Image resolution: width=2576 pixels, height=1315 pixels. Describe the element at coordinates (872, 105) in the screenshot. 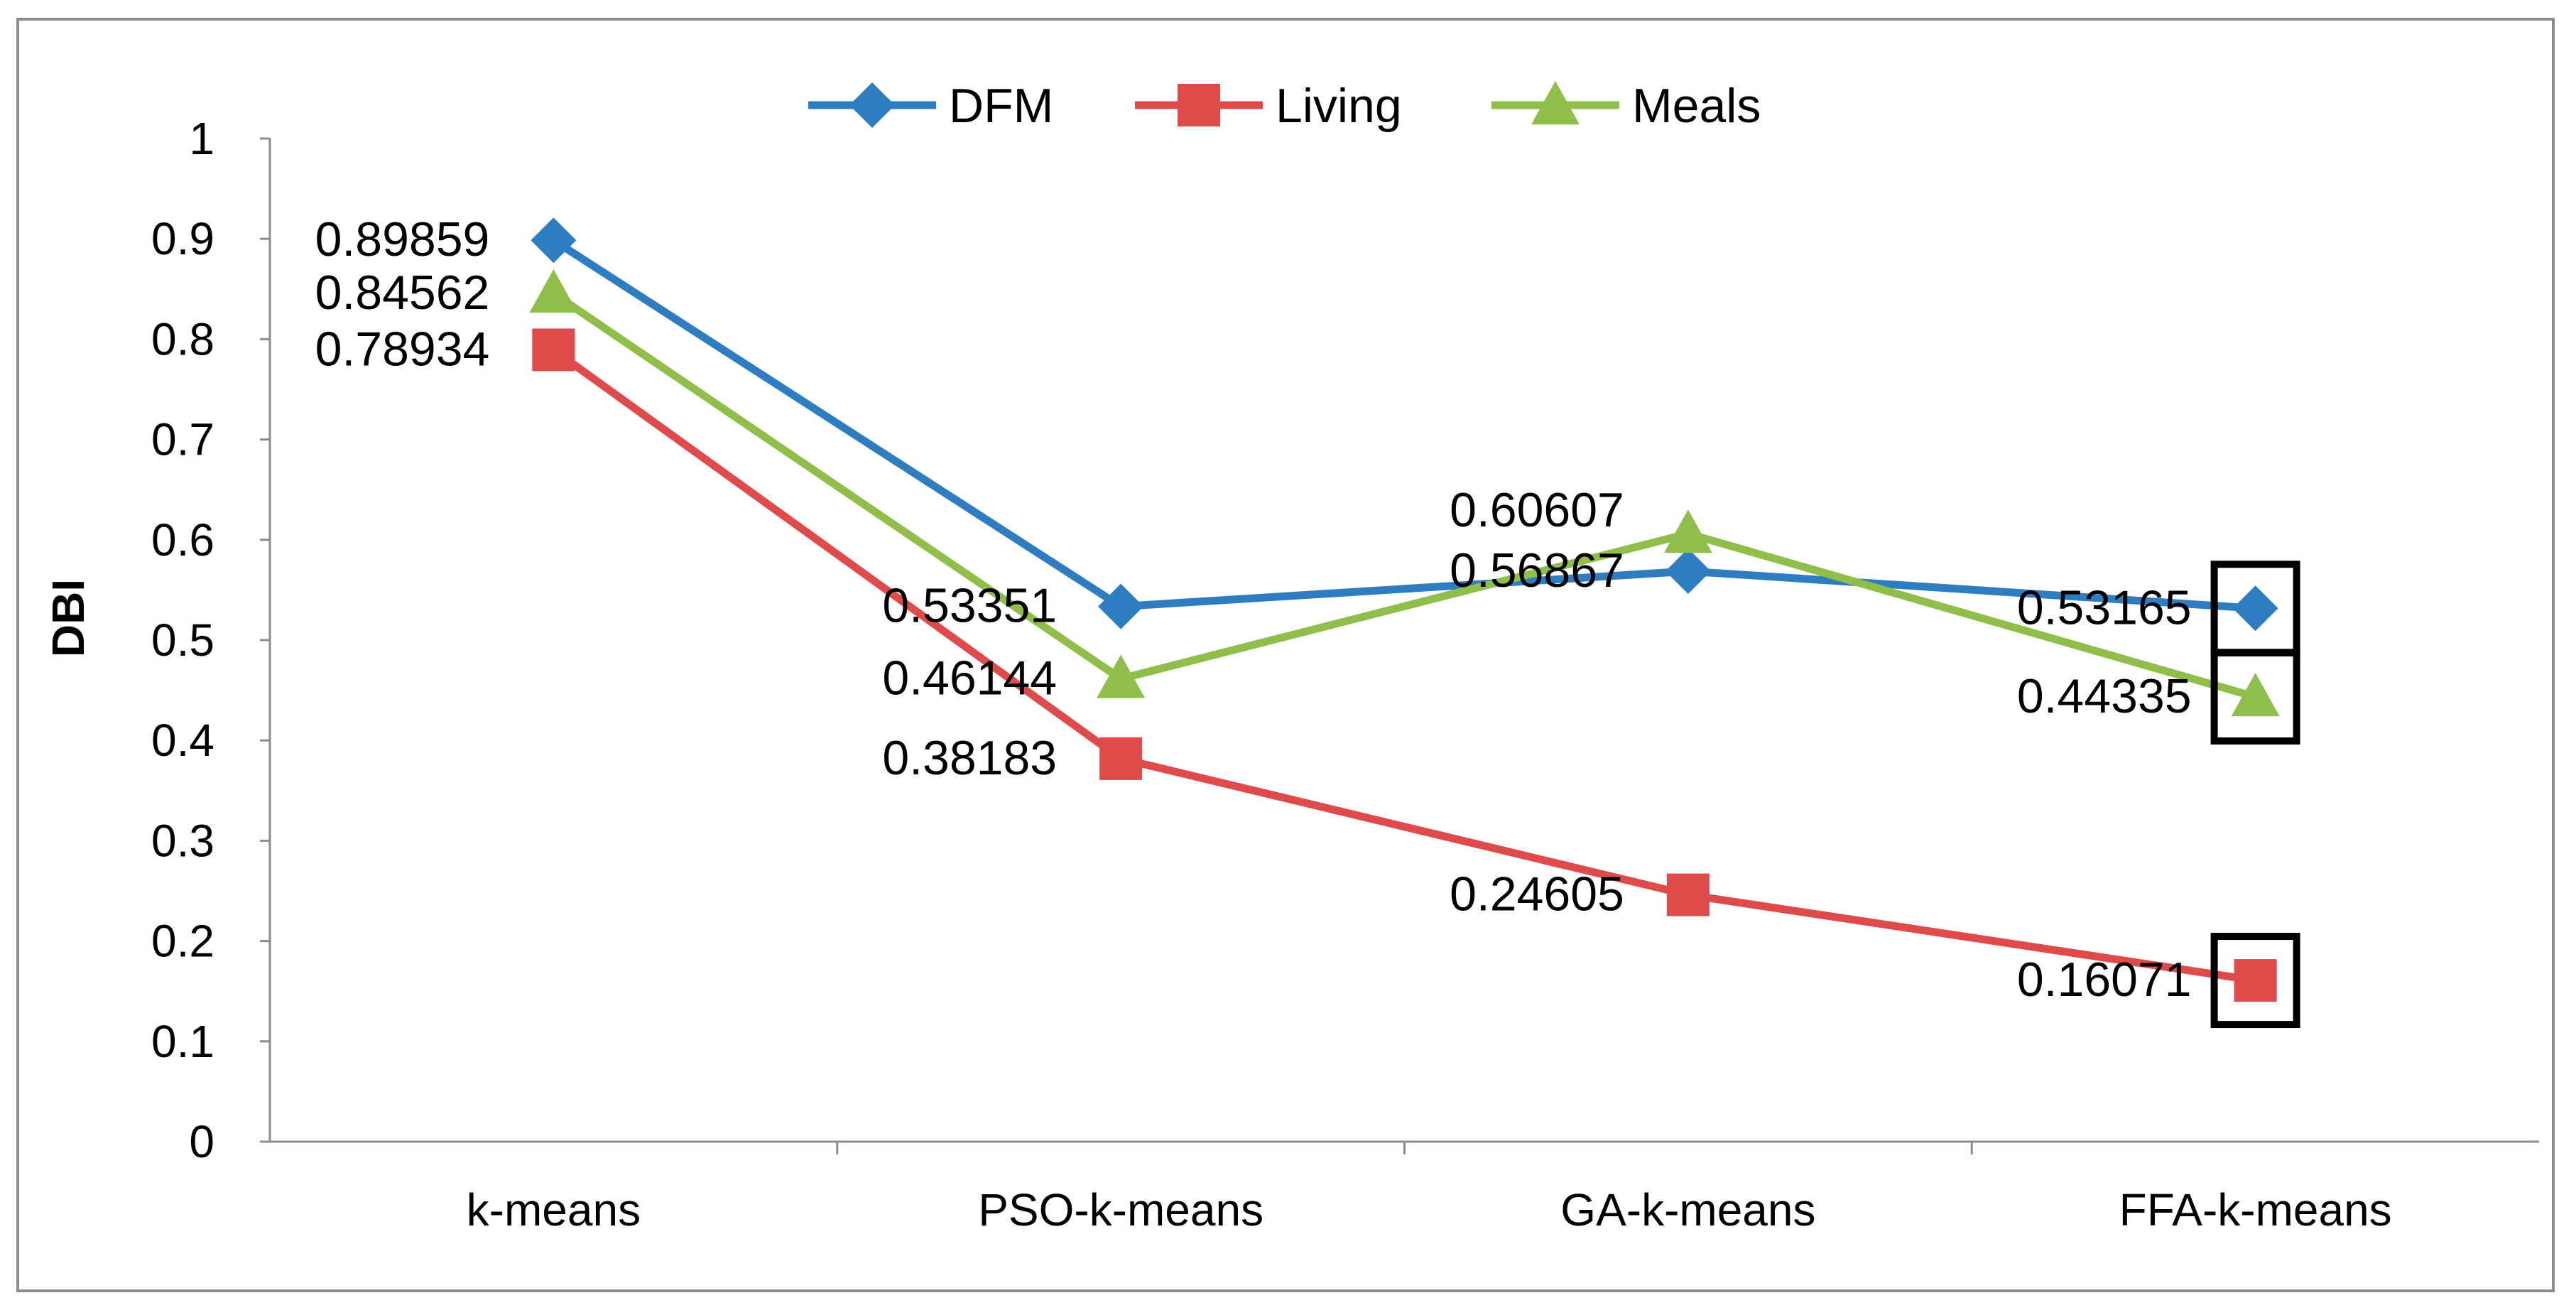

I see `legend-marker-dfm` at that location.